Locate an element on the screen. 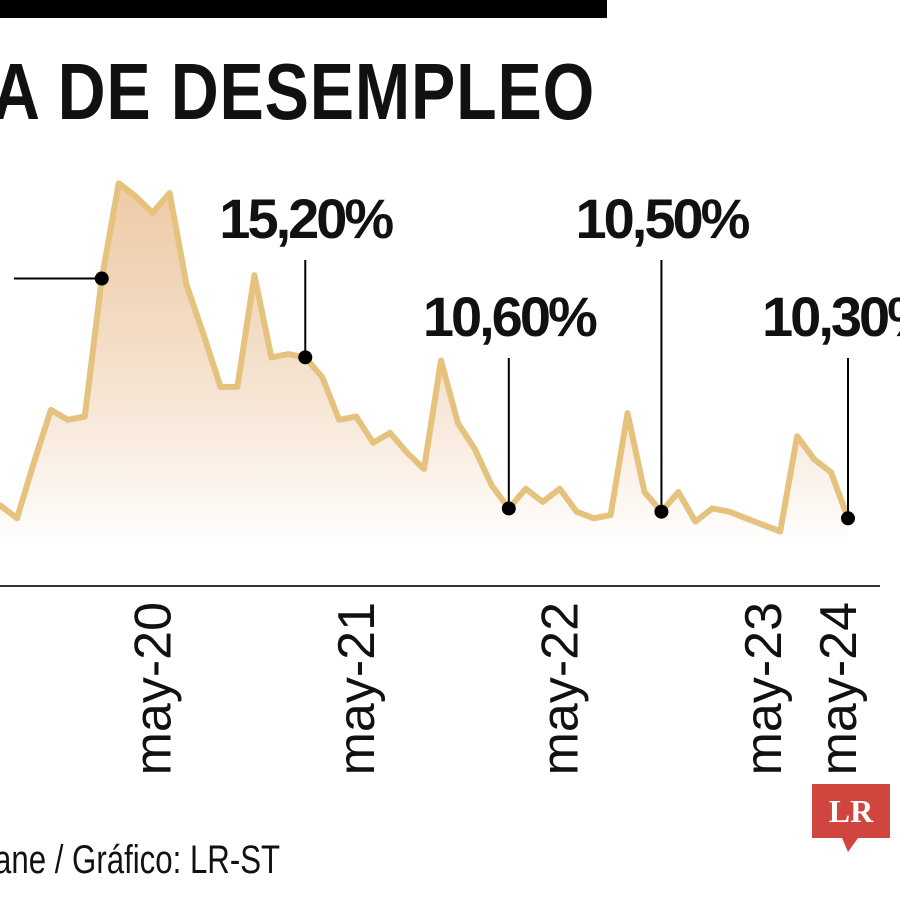 This screenshot has height=900, width=900. x-tick-label: may-22 is located at coordinates (561, 688).